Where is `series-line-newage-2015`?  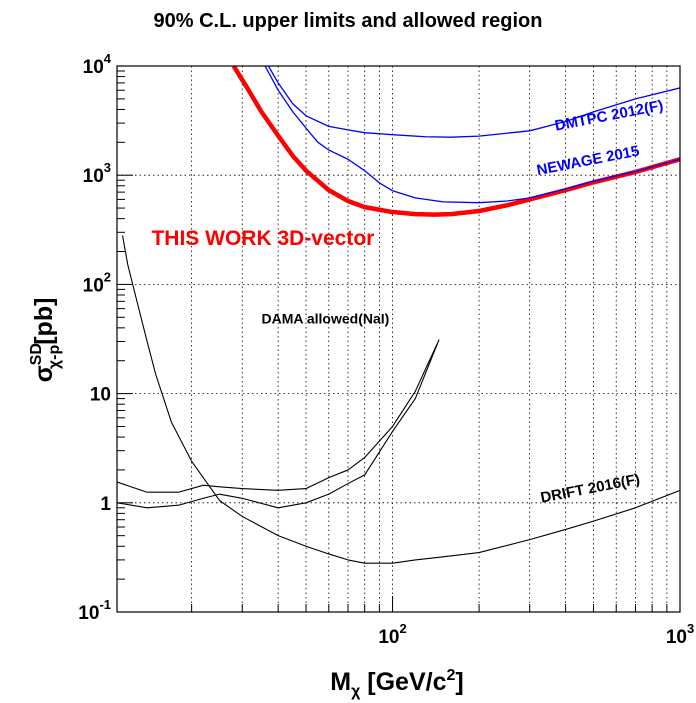 series-line-newage-2015 is located at coordinates (472, 134).